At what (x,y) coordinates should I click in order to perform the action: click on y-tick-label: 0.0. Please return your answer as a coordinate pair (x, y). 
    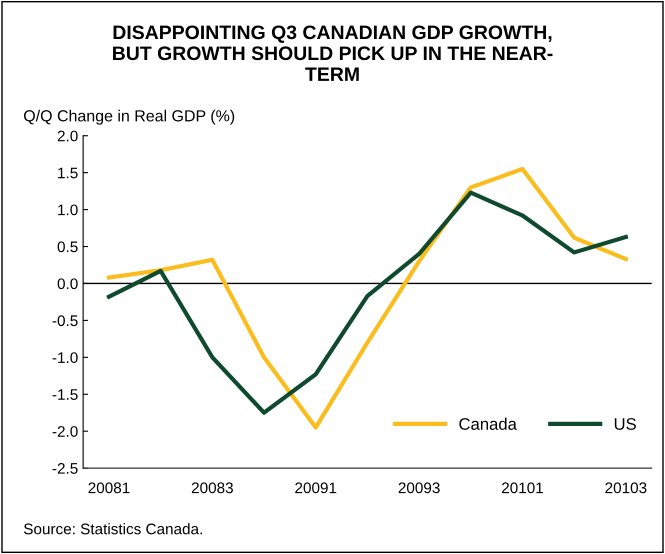
    Looking at the image, I should click on (68, 284).